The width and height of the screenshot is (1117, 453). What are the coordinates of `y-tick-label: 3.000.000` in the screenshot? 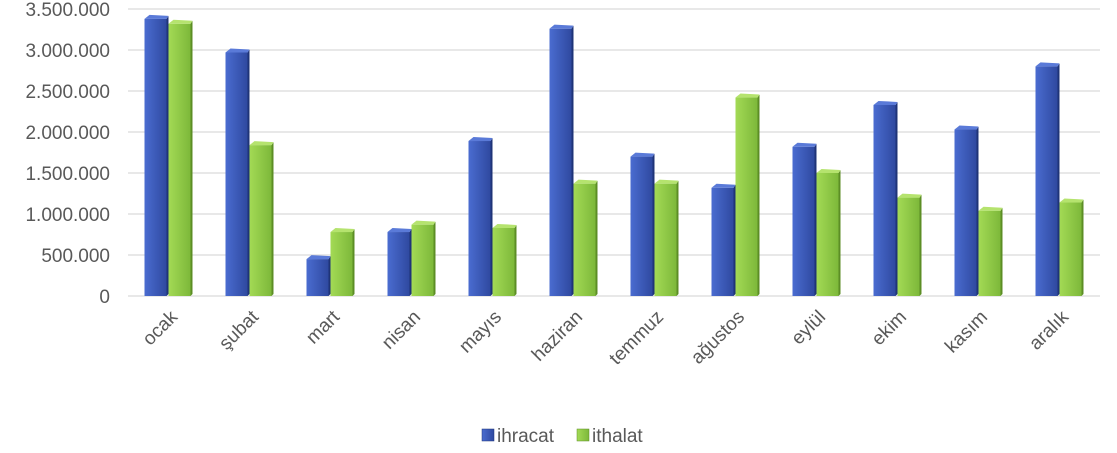 It's located at (67, 51).